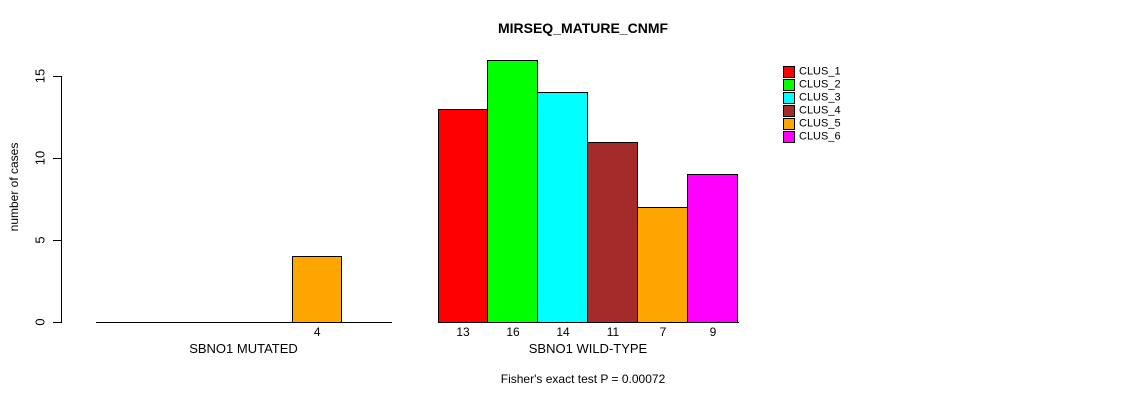 This screenshot has height=400, width=1140. What do you see at coordinates (563, 332) in the screenshot?
I see `bar-value-label: 14` at bounding box center [563, 332].